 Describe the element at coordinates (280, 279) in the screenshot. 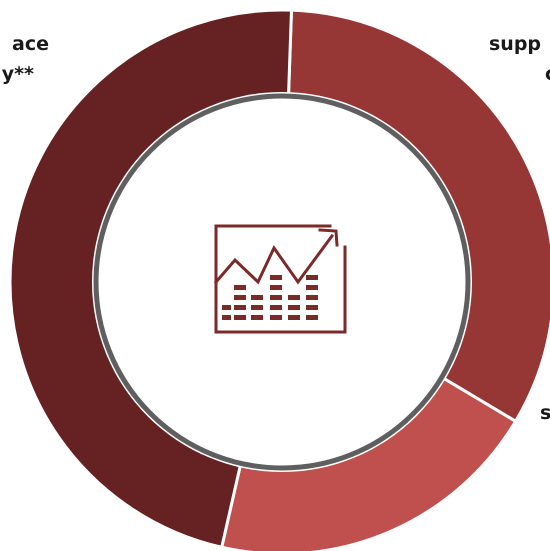

I see `line-chart-with-bars-icon` at that location.